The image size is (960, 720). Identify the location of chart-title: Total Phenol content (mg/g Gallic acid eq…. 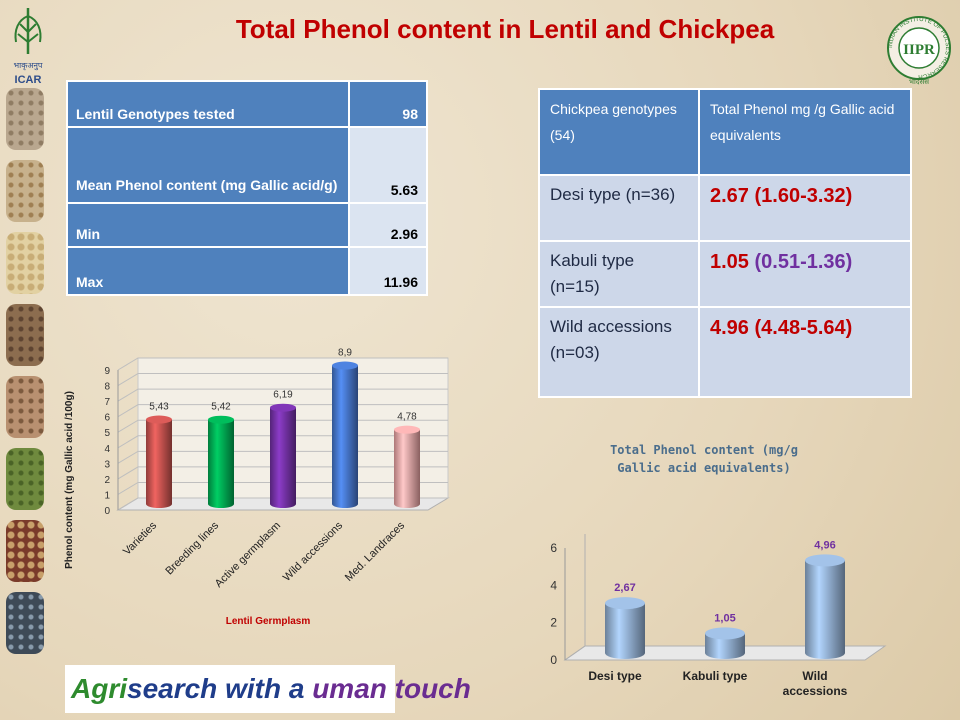
(704, 459).